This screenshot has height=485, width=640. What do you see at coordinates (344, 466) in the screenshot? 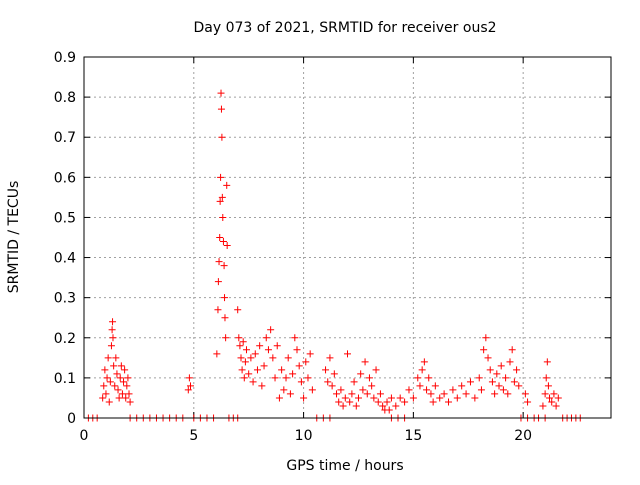
I see `x-axis-label: GPS time / hours` at bounding box center [344, 466].